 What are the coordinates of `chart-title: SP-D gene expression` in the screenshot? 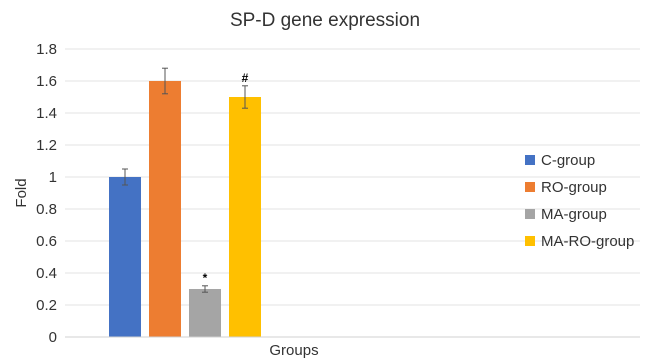 It's located at (325, 20).